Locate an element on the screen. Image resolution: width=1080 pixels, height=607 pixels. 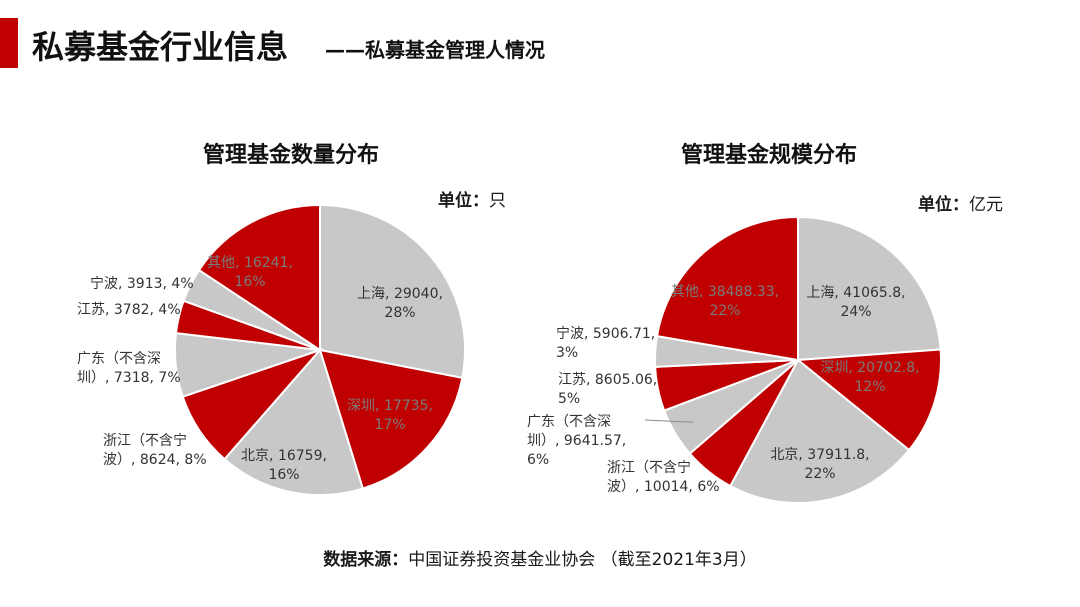
pie-data-label-6: 宁波, 3913, 4% is located at coordinates (142, 283).